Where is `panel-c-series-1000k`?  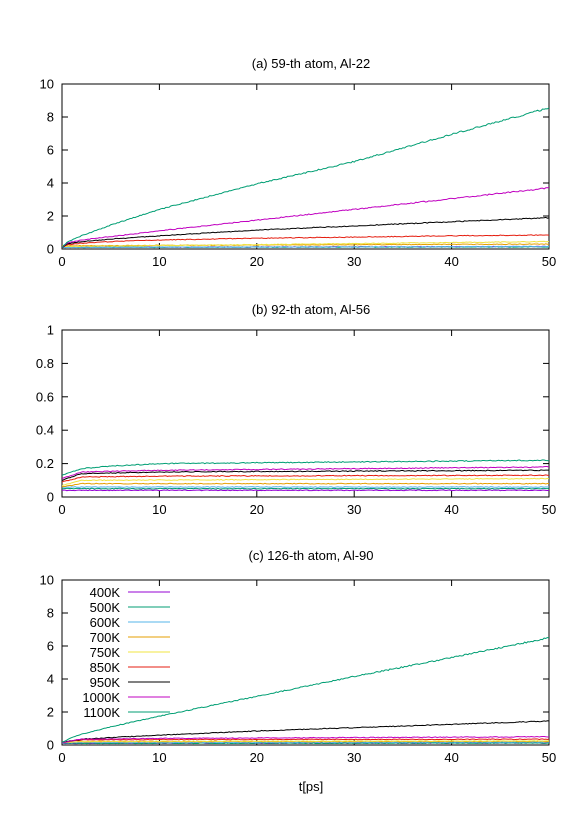 panel-c-series-1000k is located at coordinates (305, 739).